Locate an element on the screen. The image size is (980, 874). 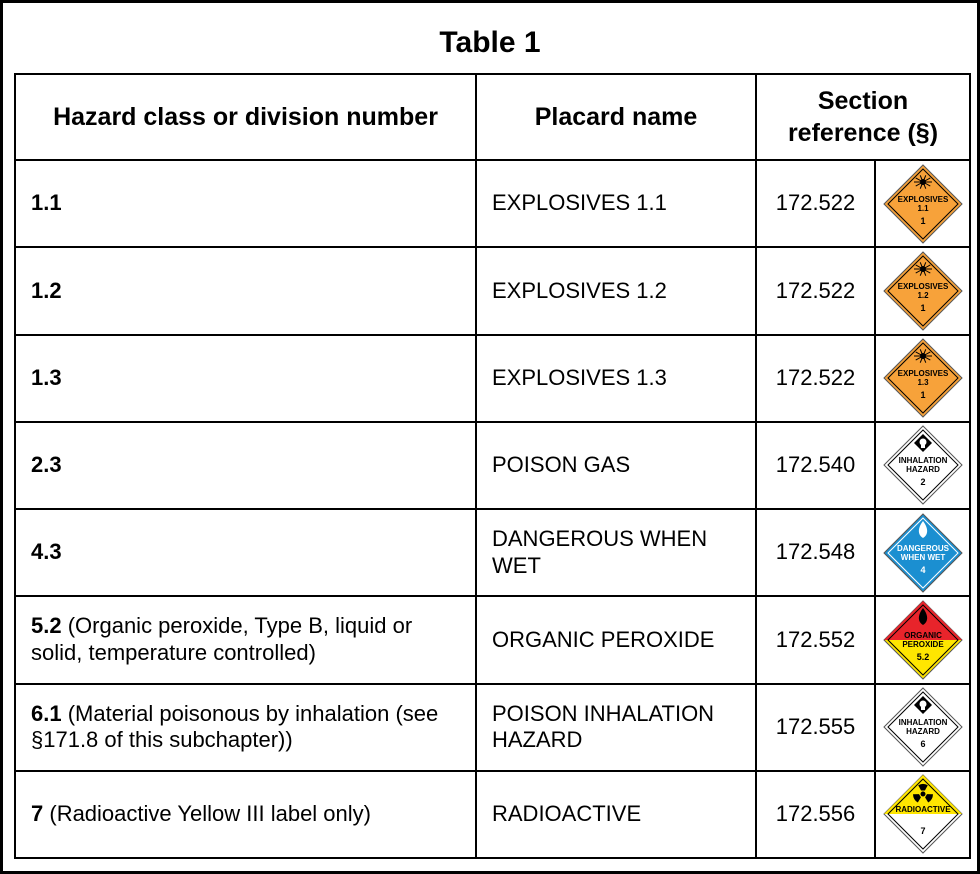
hazard-class-number: 4.3 is located at coordinates (46, 552).